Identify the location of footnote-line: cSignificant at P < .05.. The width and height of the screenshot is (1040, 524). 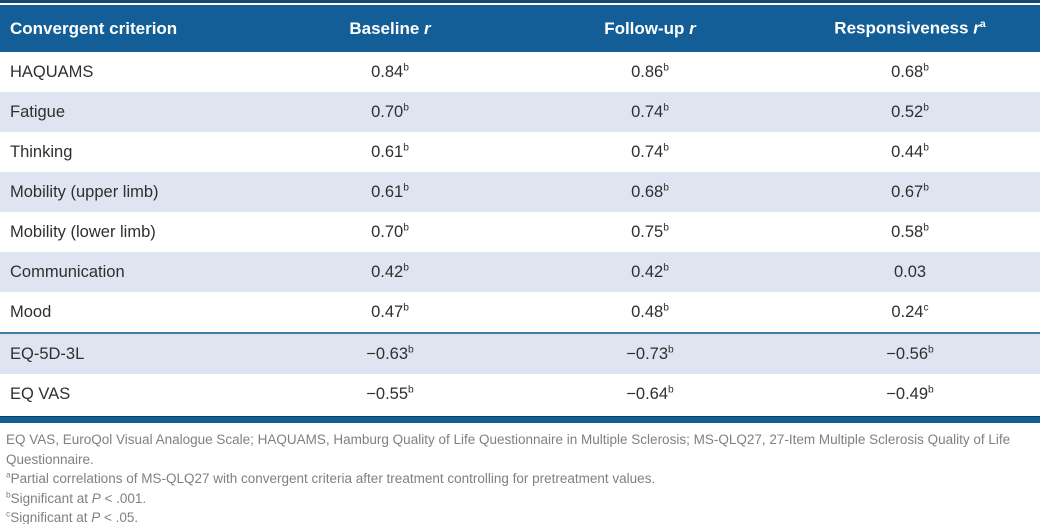
(72, 516).